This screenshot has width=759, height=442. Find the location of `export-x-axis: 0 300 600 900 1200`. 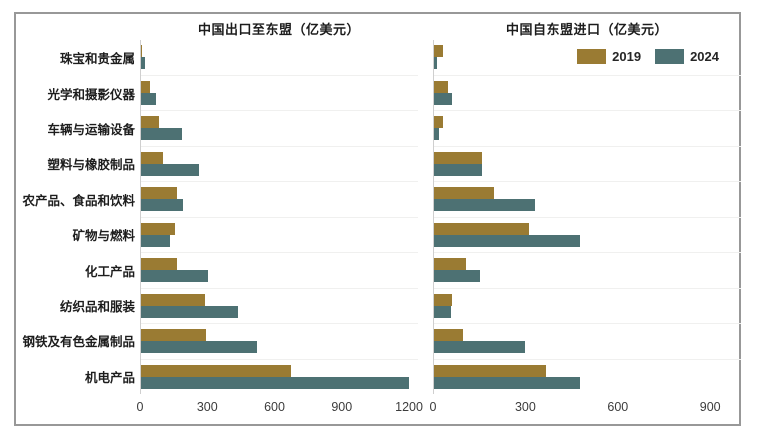

export-x-axis: 0 300 600 900 1200 is located at coordinates (279, 407).